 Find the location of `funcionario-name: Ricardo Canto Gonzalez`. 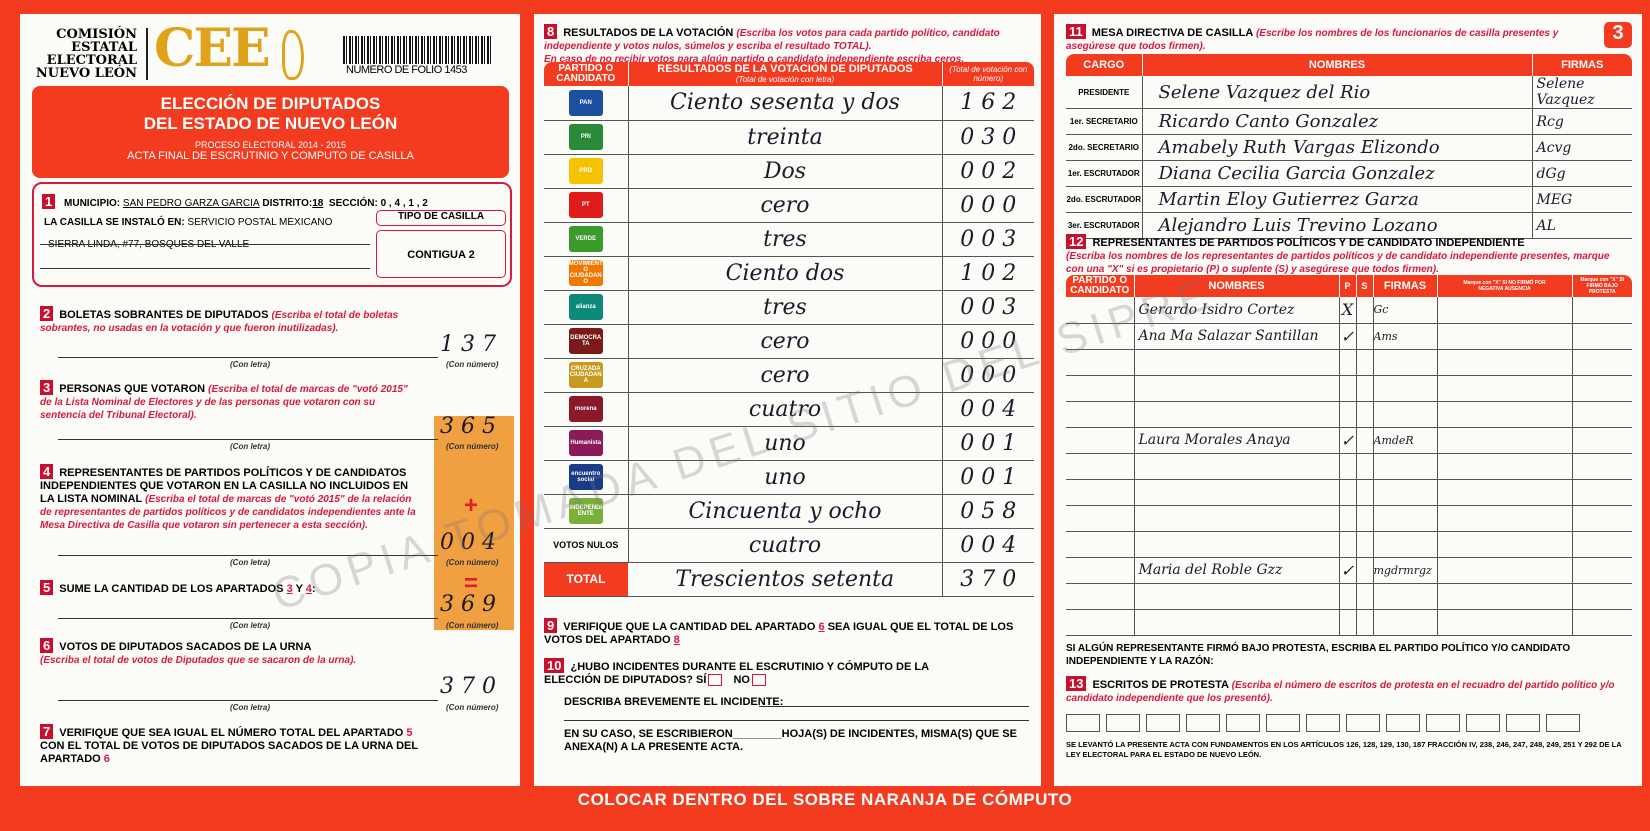

funcionario-name: Ricardo Canto Gonzalez is located at coordinates (1337, 121).